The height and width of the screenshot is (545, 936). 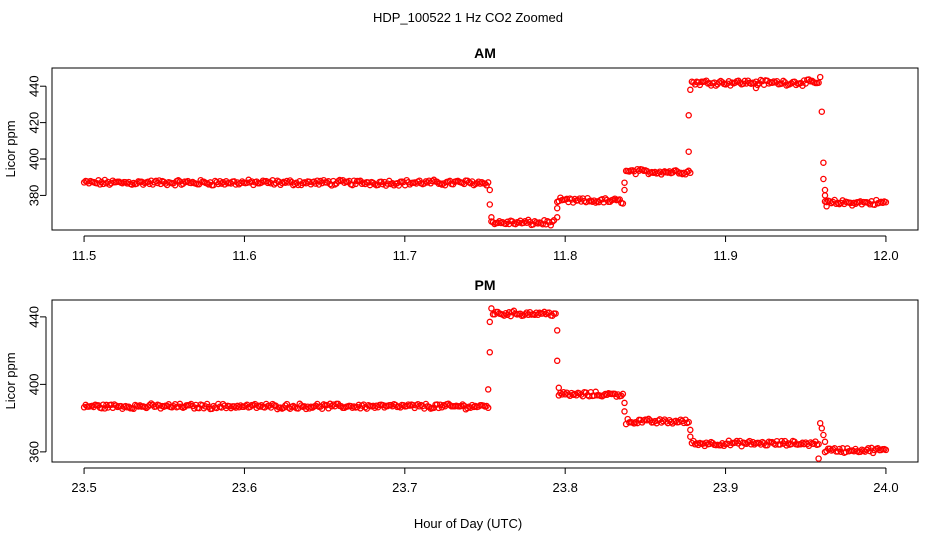 What do you see at coordinates (37, 140) in the screenshot?
I see `y-axis: 380 400 420 440` at bounding box center [37, 140].